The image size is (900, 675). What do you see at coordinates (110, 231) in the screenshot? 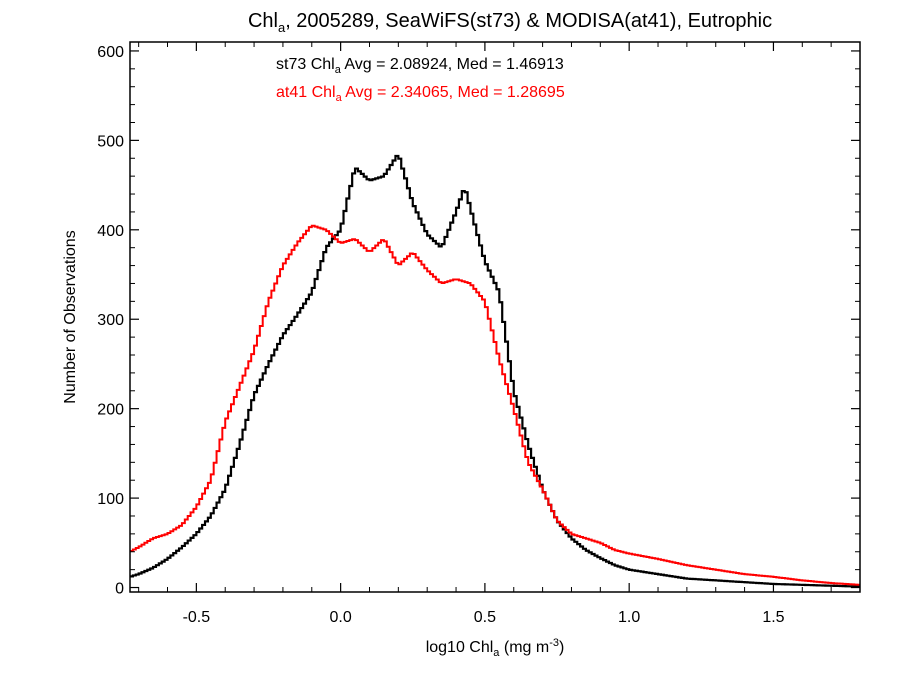
I see `y-tick-label: 400` at bounding box center [110, 231].